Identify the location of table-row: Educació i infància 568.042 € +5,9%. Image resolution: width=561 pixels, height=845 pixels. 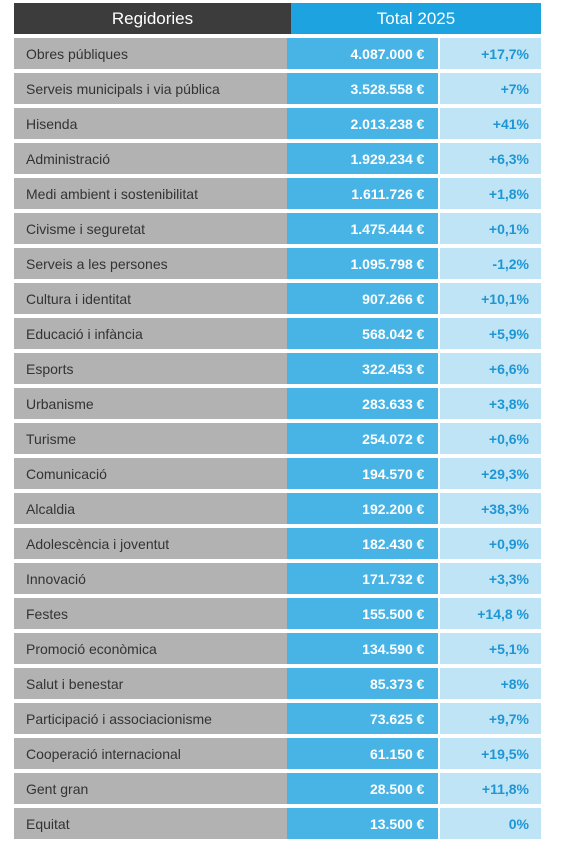
(277, 333).